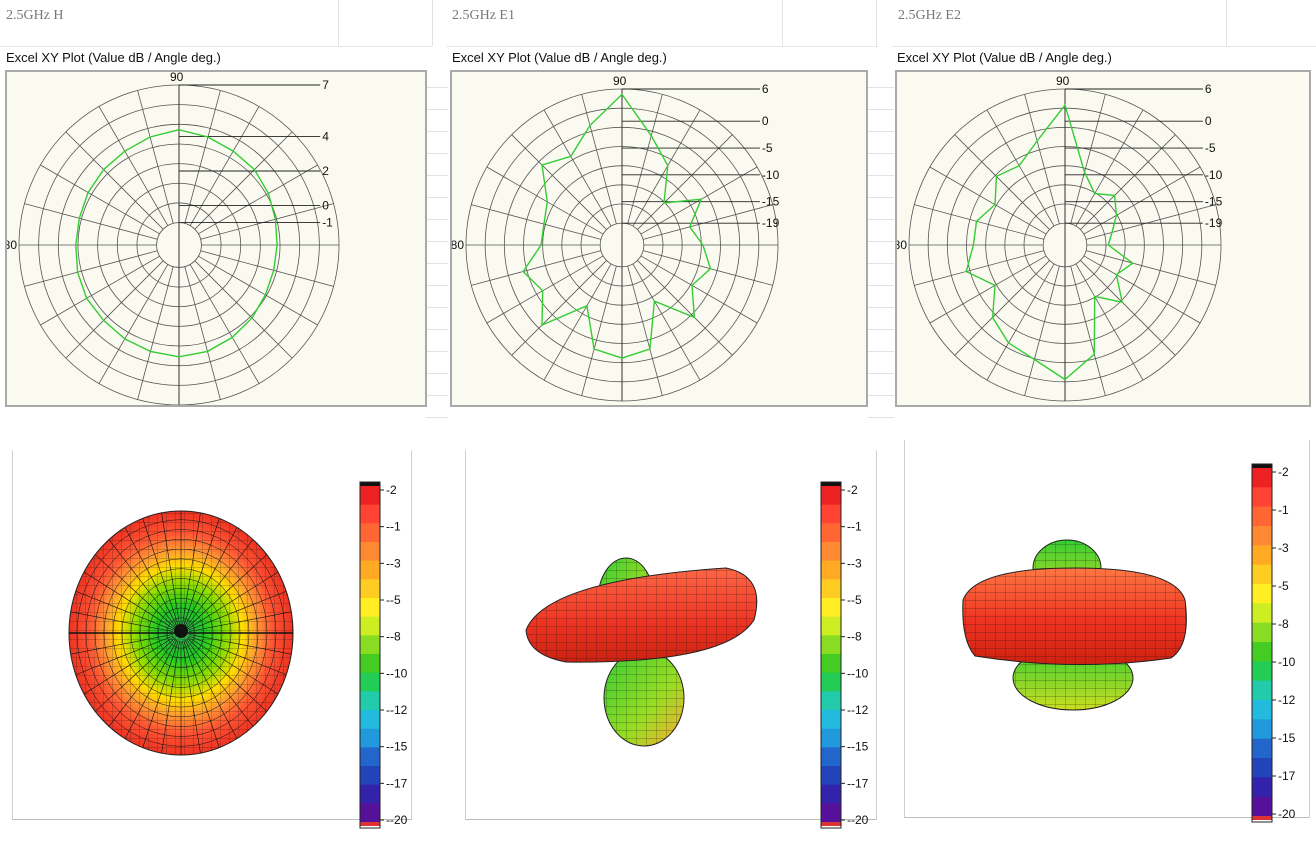 This screenshot has width=1316, height=855. What do you see at coordinates (1283, 510) in the screenshot?
I see `colorbar-label: -1` at bounding box center [1283, 510].